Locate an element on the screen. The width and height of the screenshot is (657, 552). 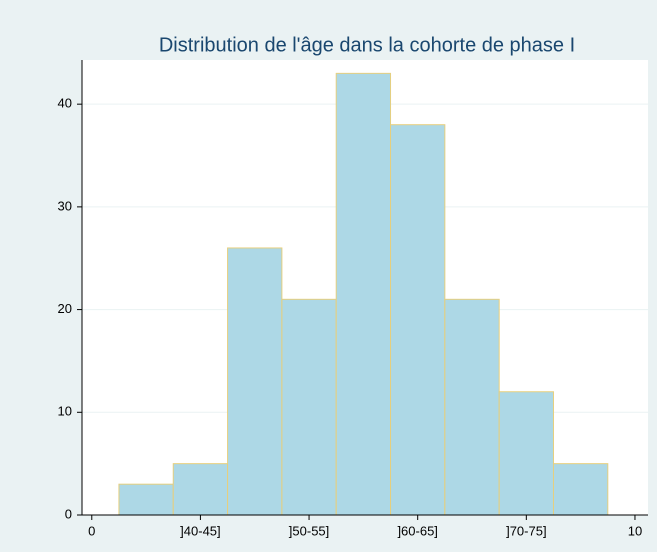
x-tick-label: ]50-55] is located at coordinates (309, 530).